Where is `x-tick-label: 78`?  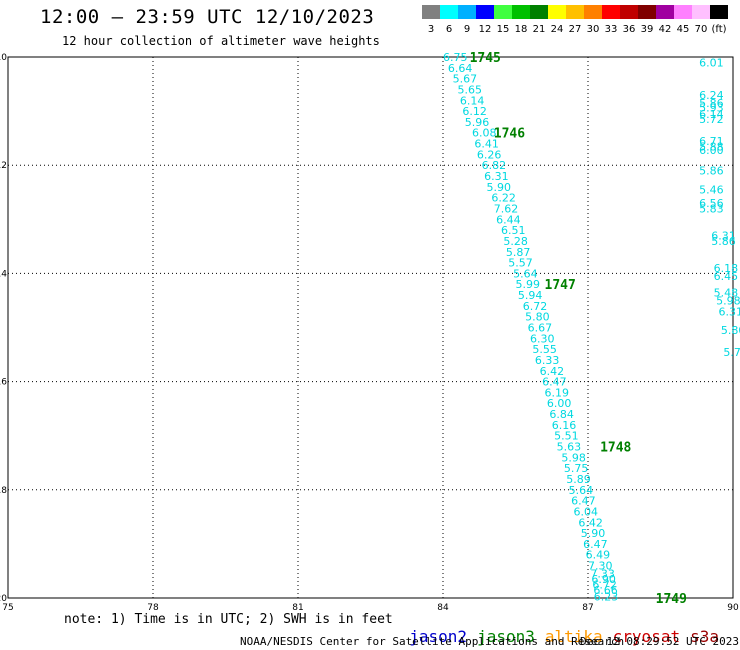 x-tick-label: 78 is located at coordinates (153, 608).